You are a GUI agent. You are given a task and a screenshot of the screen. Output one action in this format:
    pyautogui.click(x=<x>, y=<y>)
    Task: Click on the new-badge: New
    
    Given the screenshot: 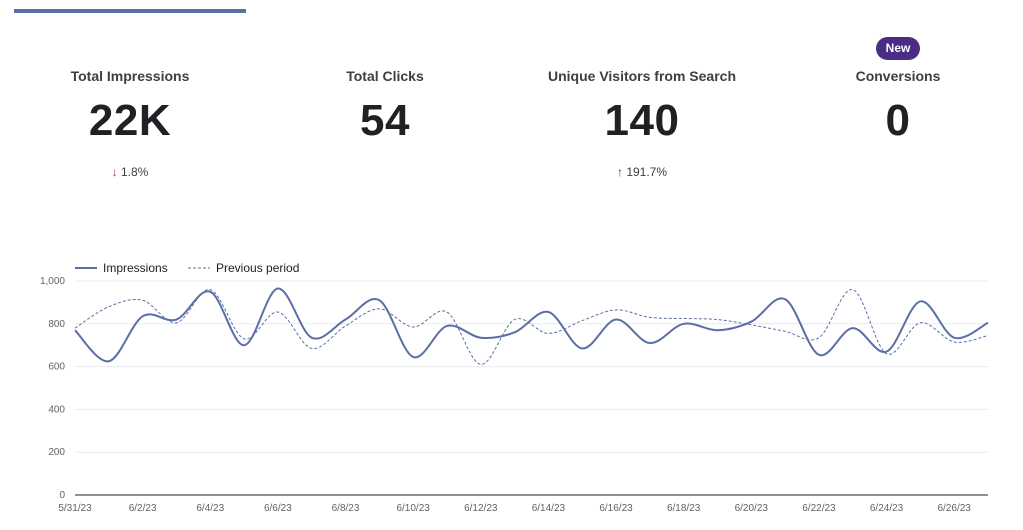 What is the action you would take?
    pyautogui.click(x=898, y=48)
    